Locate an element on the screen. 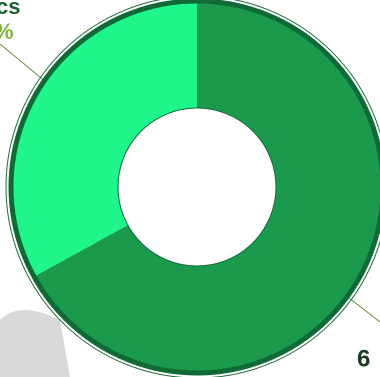  label: 6 is located at coordinates (363, 358).